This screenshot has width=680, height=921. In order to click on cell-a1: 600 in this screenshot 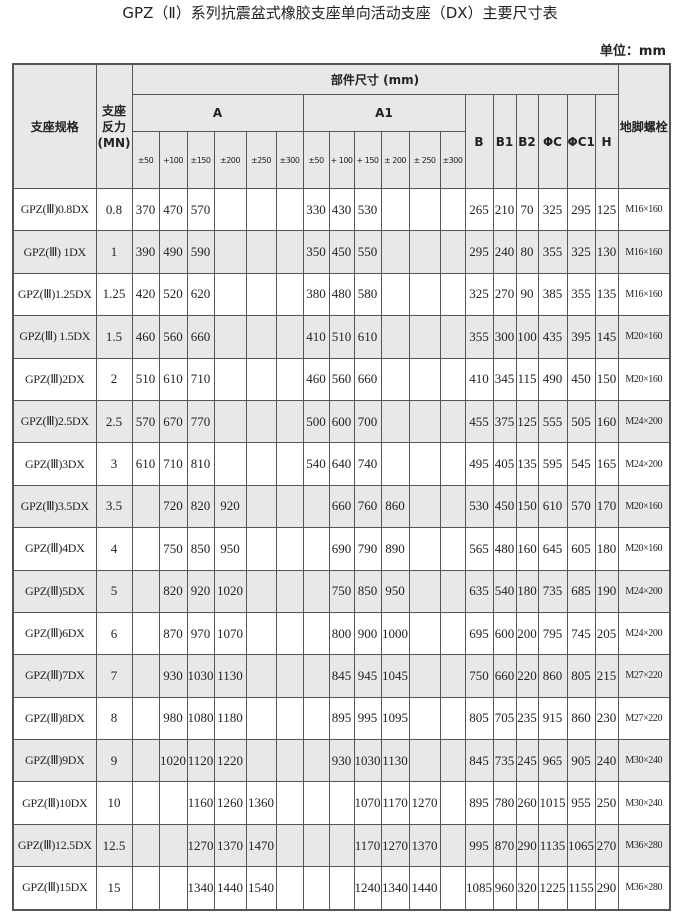, I will do `click(341, 421)`.